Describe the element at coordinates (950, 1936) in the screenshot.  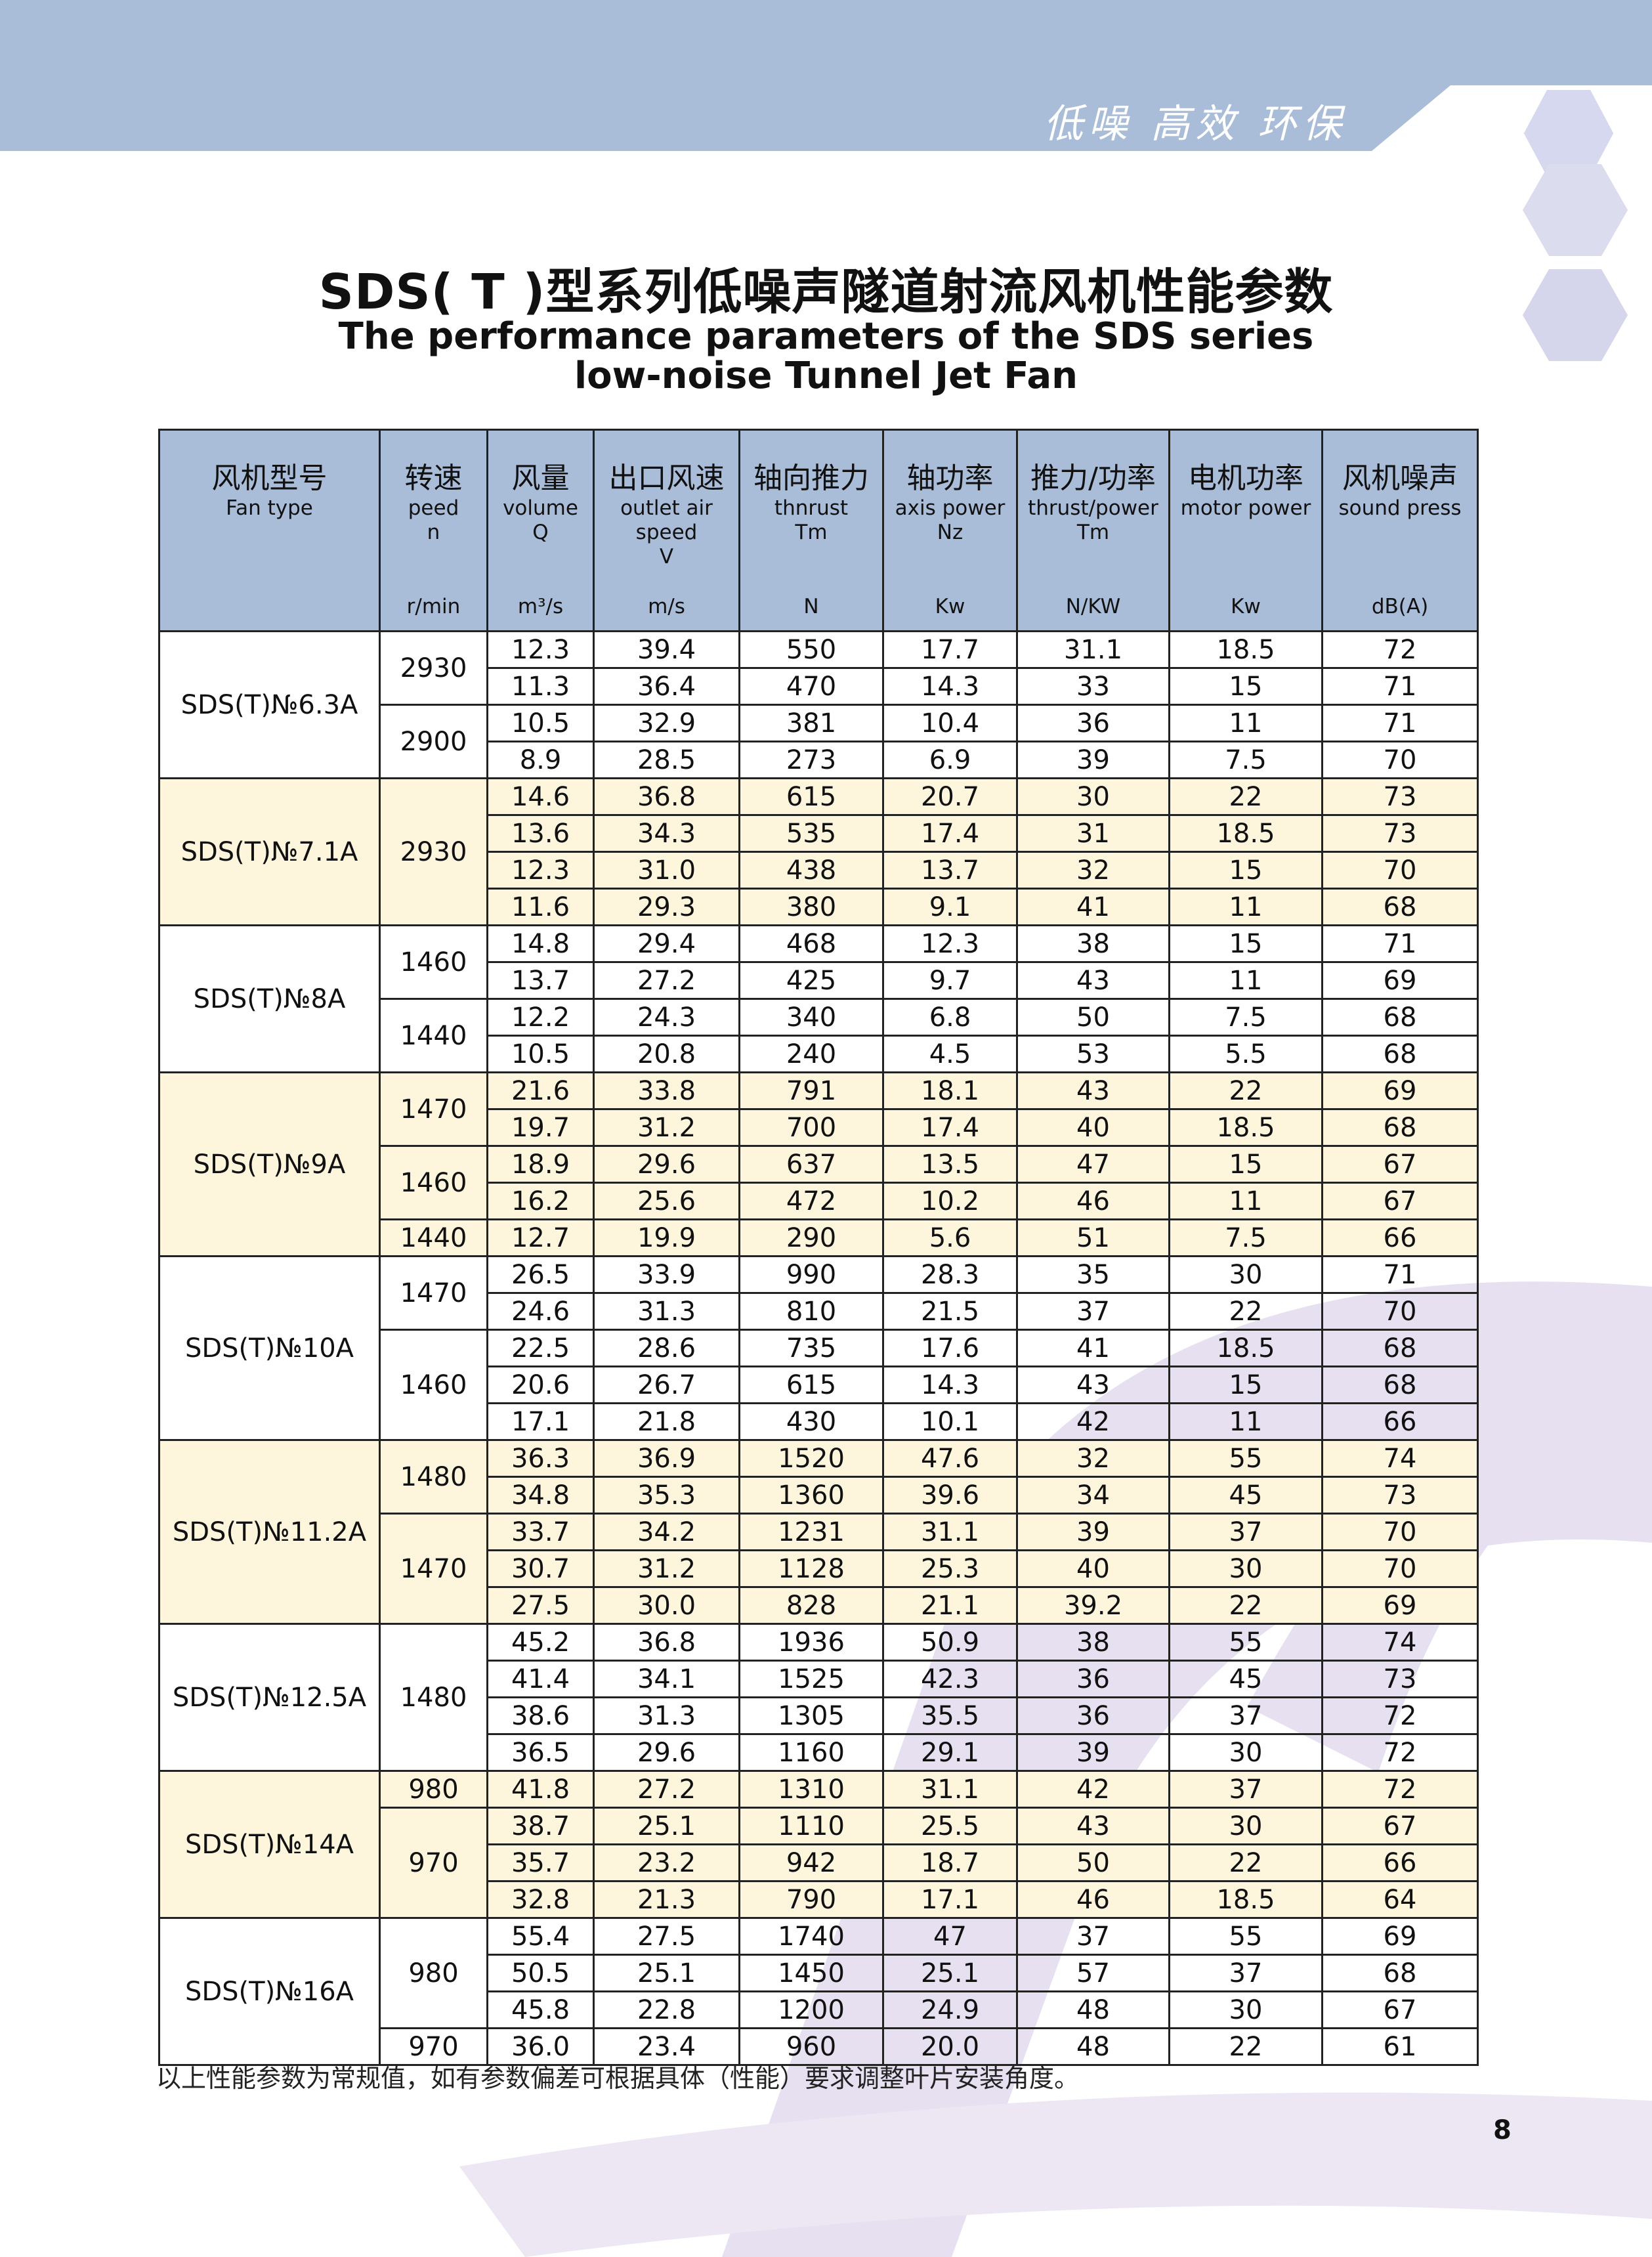
I see `value-cell: 47` at that location.